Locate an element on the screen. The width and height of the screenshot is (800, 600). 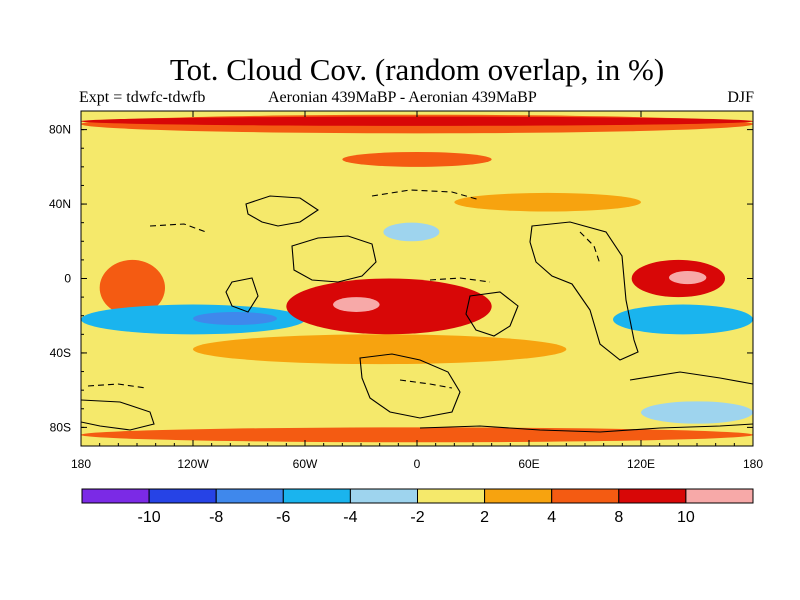
y-tick-label-4: 80S is located at coordinates (60, 427).